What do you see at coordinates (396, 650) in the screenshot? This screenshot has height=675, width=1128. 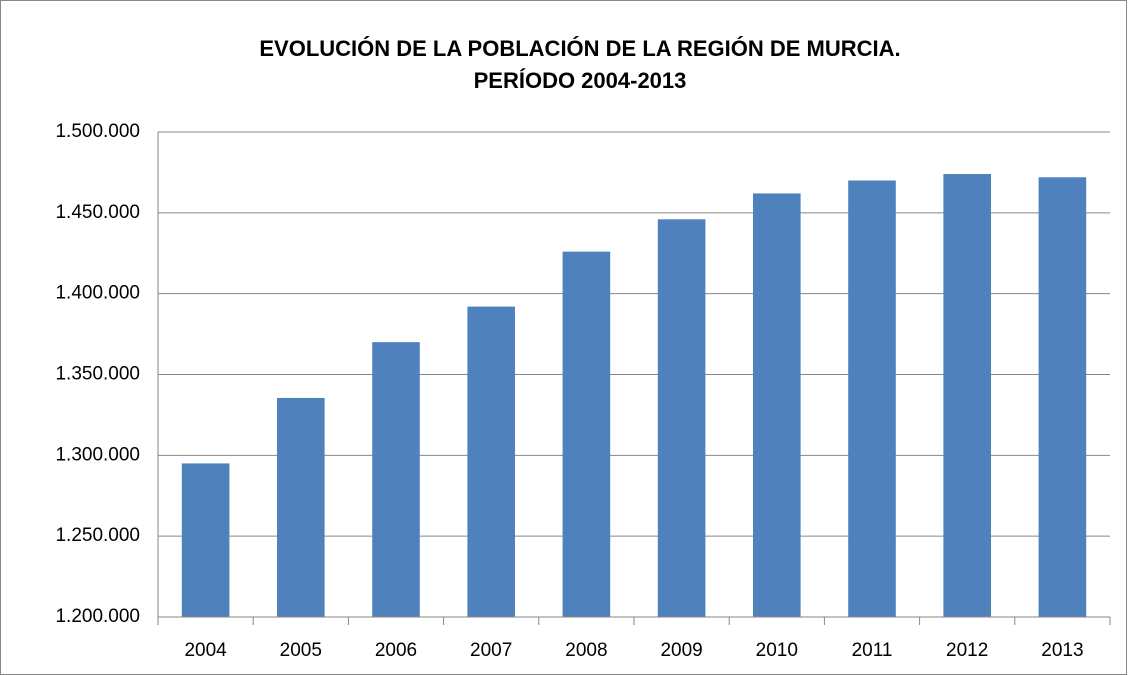 I see `x-tick-label: 2006` at bounding box center [396, 650].